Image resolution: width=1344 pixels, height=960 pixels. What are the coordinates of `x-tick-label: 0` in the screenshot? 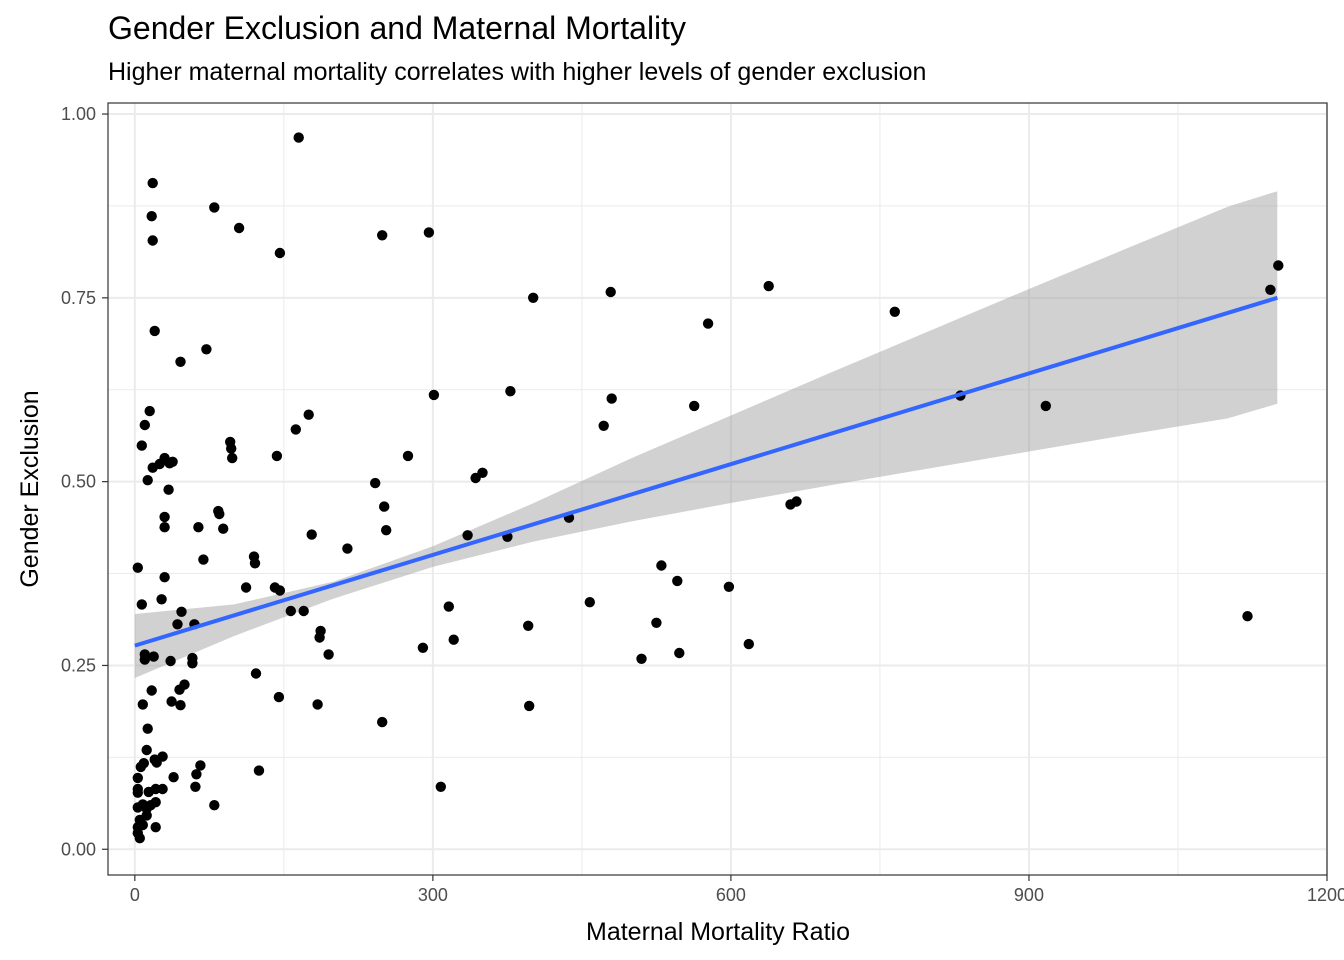 It's located at (135, 895).